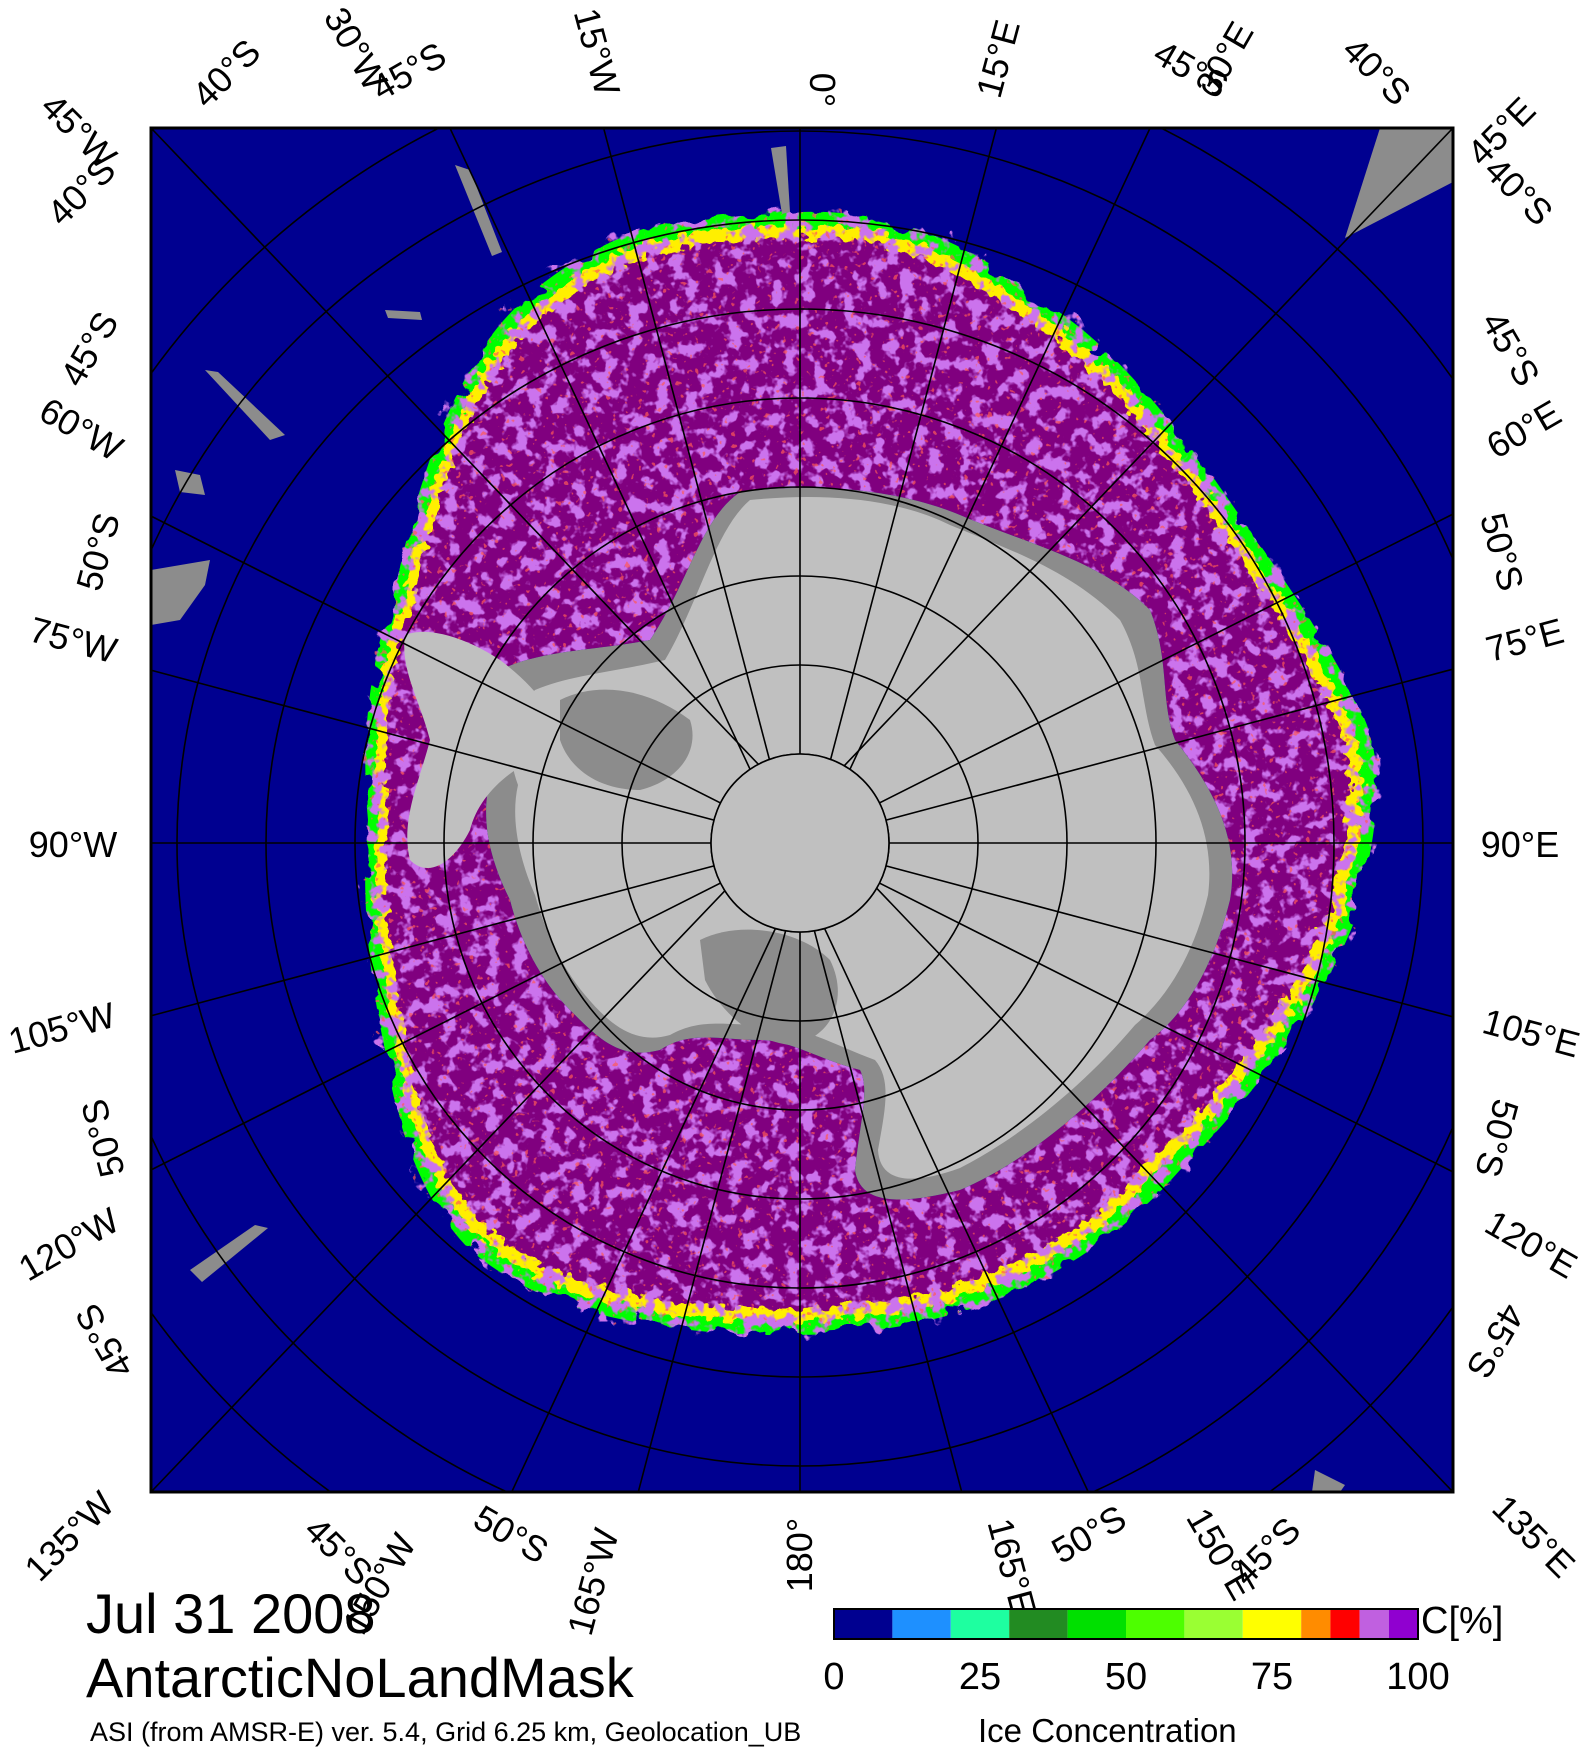 The image size is (1594, 1752). I want to click on meridian-label: 135°E, so click(1534, 1536).